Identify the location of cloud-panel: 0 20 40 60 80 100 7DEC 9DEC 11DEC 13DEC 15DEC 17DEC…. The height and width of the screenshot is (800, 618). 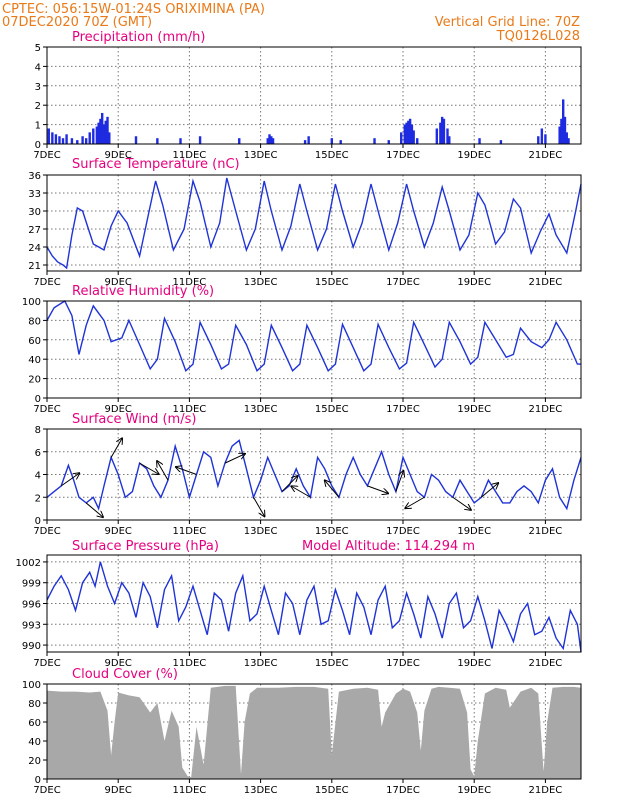
(302, 738).